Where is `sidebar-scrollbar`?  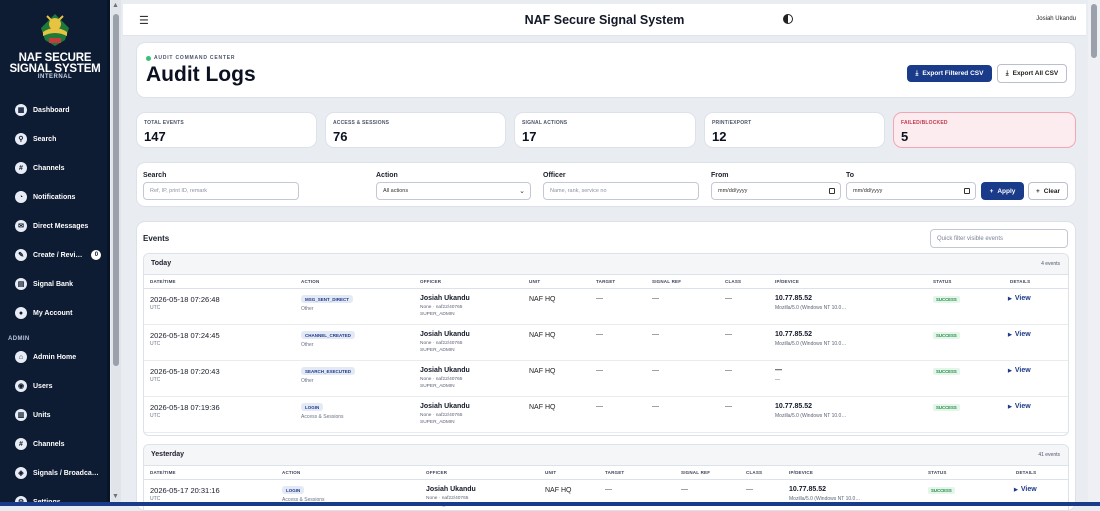 sidebar-scrollbar is located at coordinates (108, 253).